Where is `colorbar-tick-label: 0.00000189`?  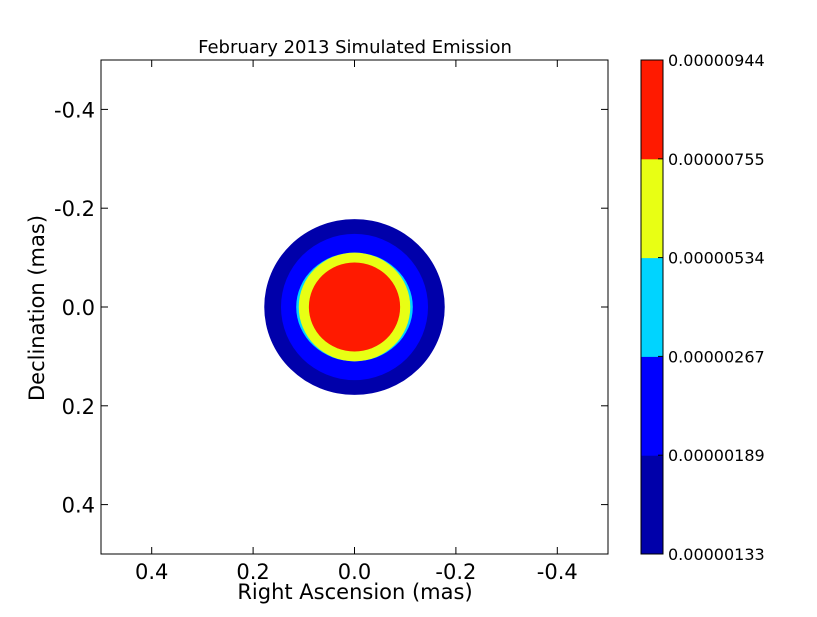
colorbar-tick-label: 0.00000189 is located at coordinates (716, 455).